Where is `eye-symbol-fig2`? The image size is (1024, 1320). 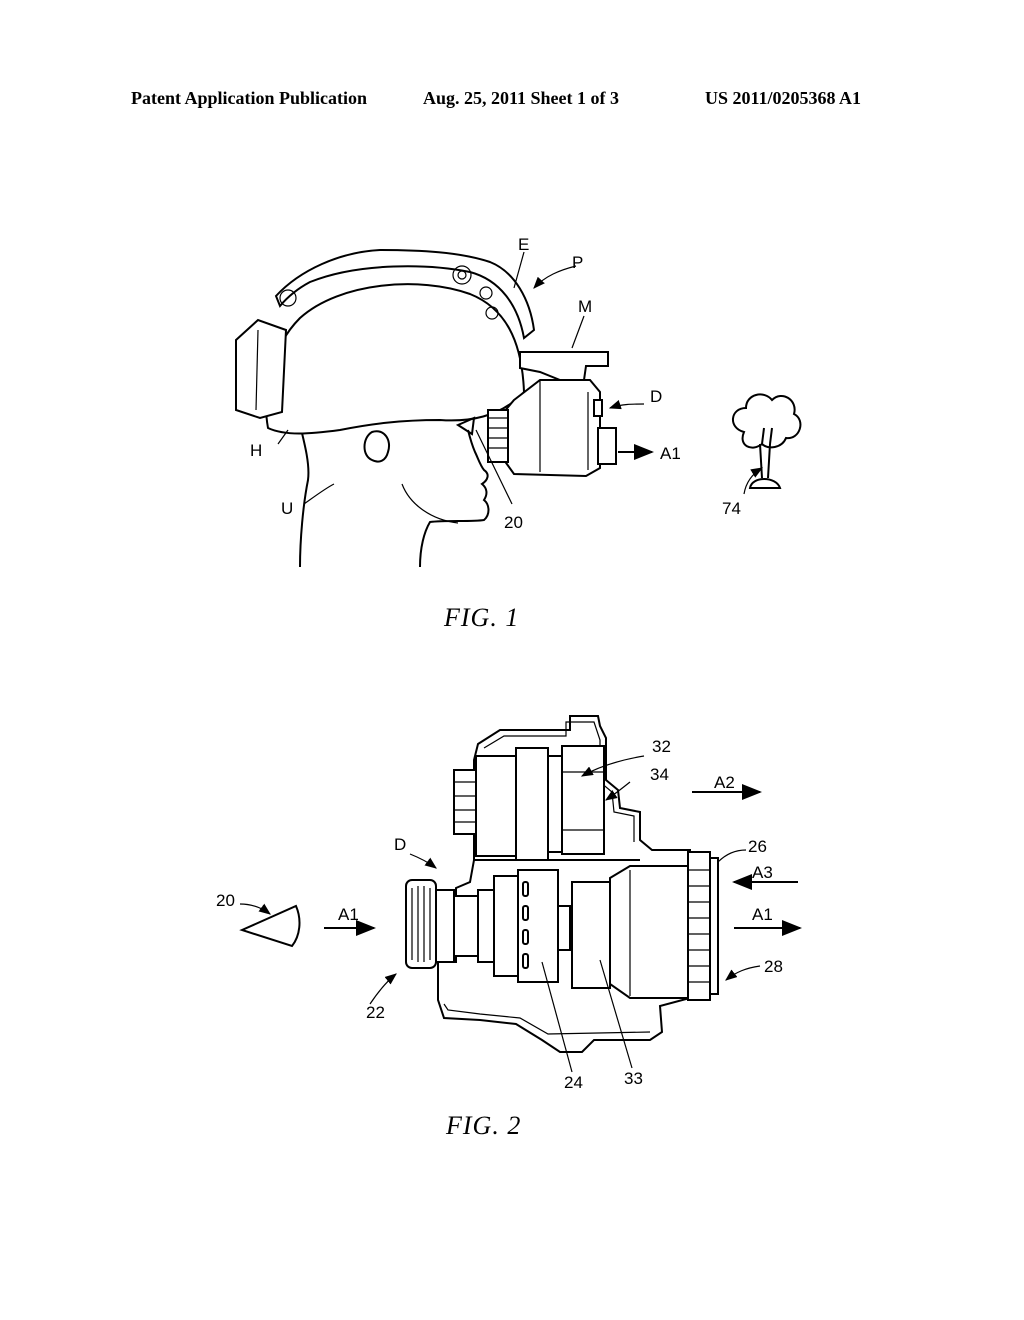 eye-symbol-fig2 is located at coordinates (270, 926).